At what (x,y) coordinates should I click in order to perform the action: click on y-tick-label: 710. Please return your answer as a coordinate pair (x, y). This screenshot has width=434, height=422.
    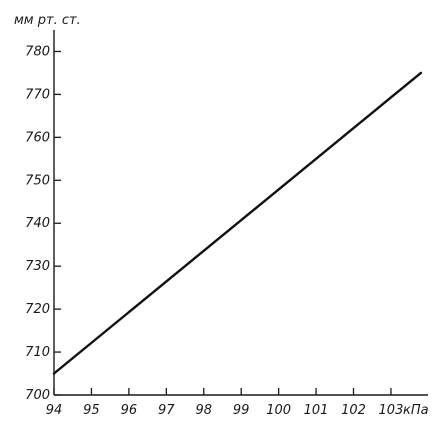
    Looking at the image, I should click on (37, 352).